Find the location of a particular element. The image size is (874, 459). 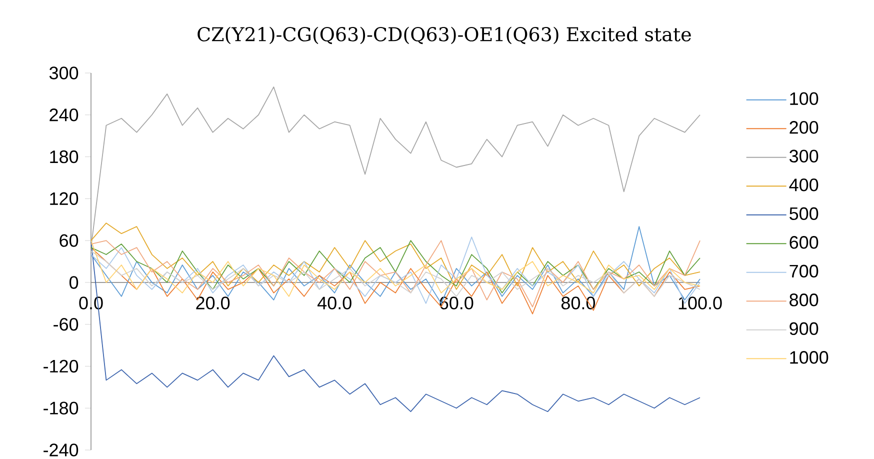

y-tick-label: 240 is located at coordinates (64, 115).